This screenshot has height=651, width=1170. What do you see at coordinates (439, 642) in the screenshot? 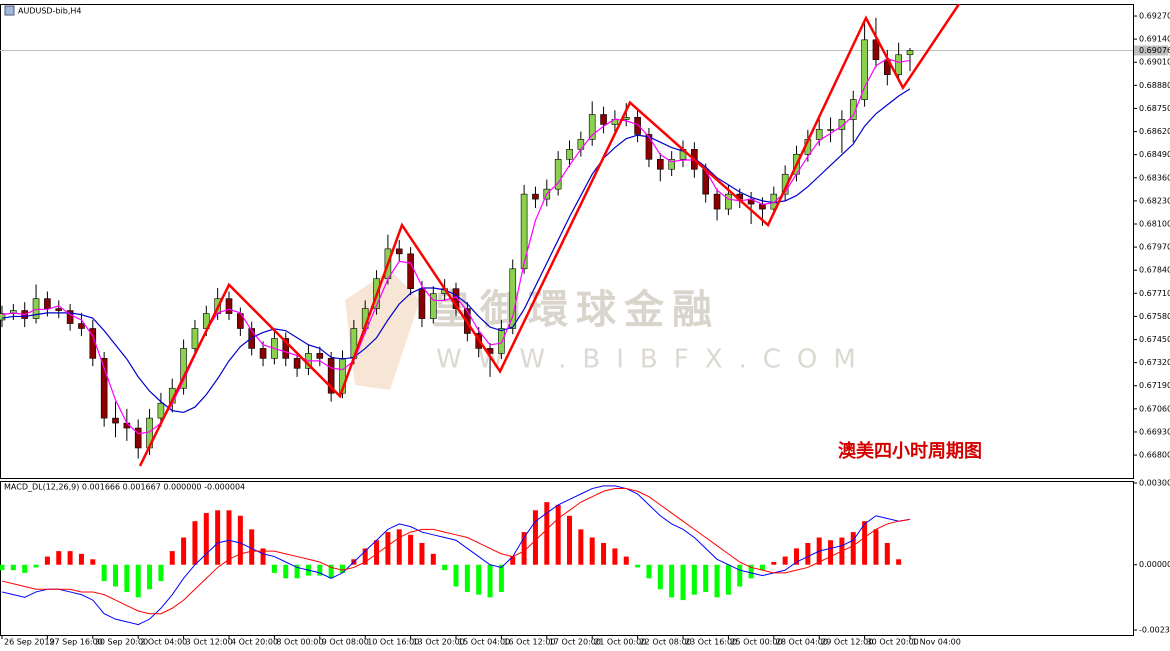
I see `x-tick-label: 13 Oct 20:00` at bounding box center [439, 642].